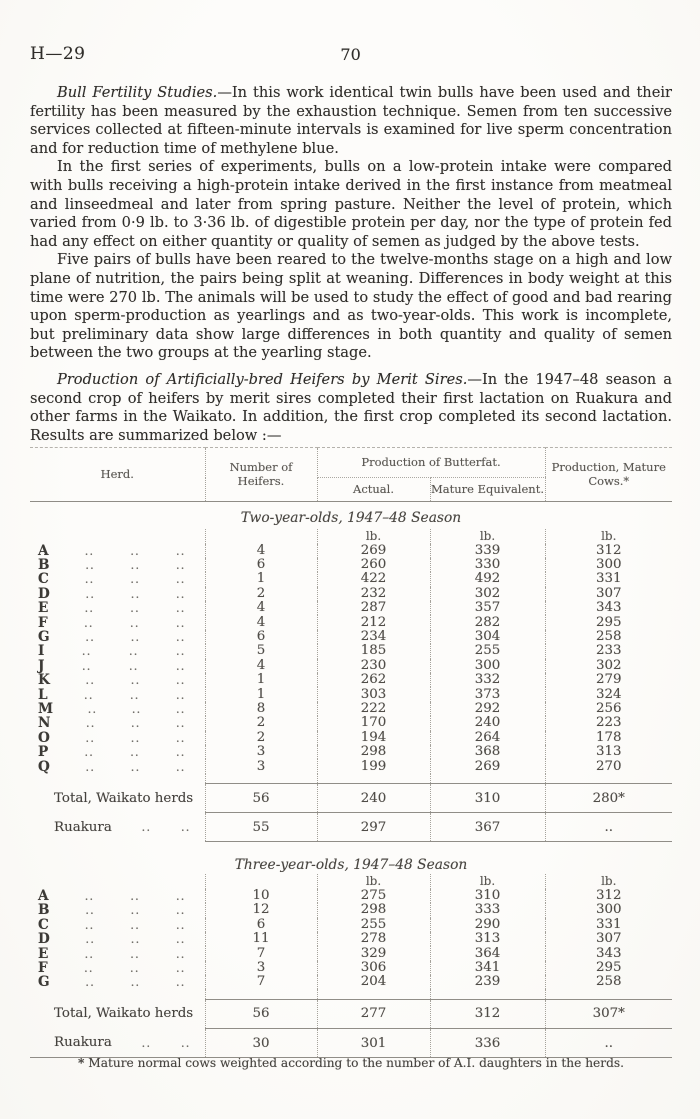 The height and width of the screenshot is (1119, 700). I want to click on value-cell: 422, so click(373, 579).